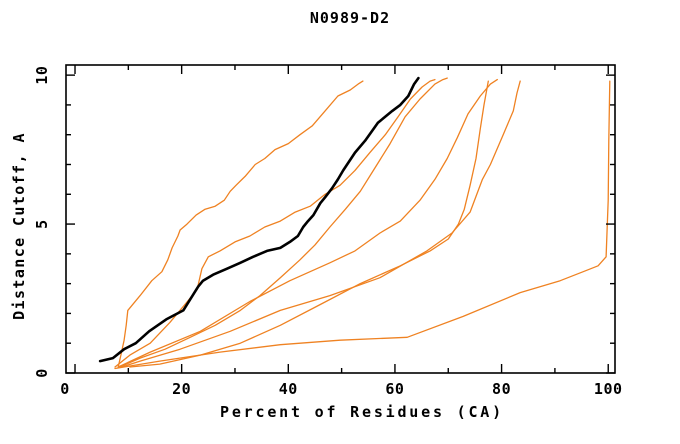 The width and height of the screenshot is (680, 444). What do you see at coordinates (42, 75) in the screenshot?
I see `y-tick-label: 10` at bounding box center [42, 75].